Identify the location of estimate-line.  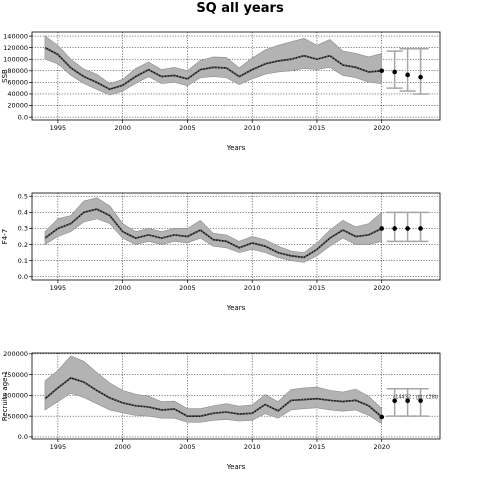
(213, 68).